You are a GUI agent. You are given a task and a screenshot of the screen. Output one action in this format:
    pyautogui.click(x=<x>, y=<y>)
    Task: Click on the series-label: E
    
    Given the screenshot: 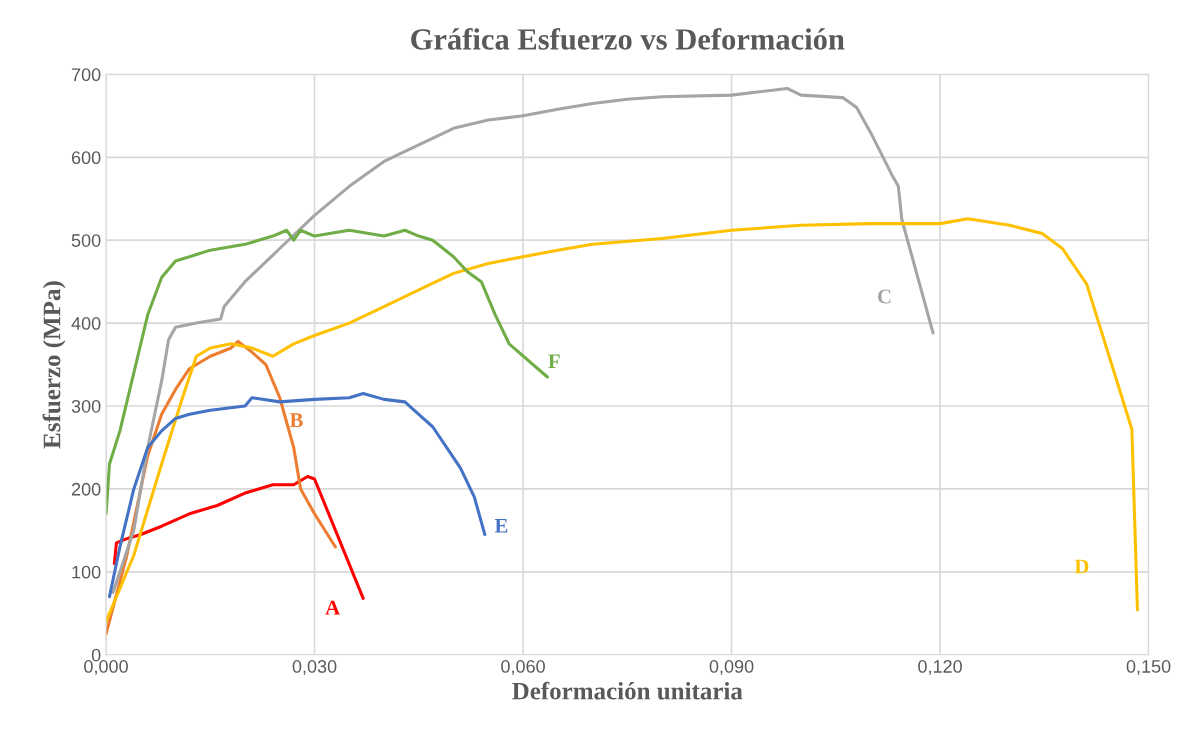 What is the action you would take?
    pyautogui.click(x=501, y=525)
    